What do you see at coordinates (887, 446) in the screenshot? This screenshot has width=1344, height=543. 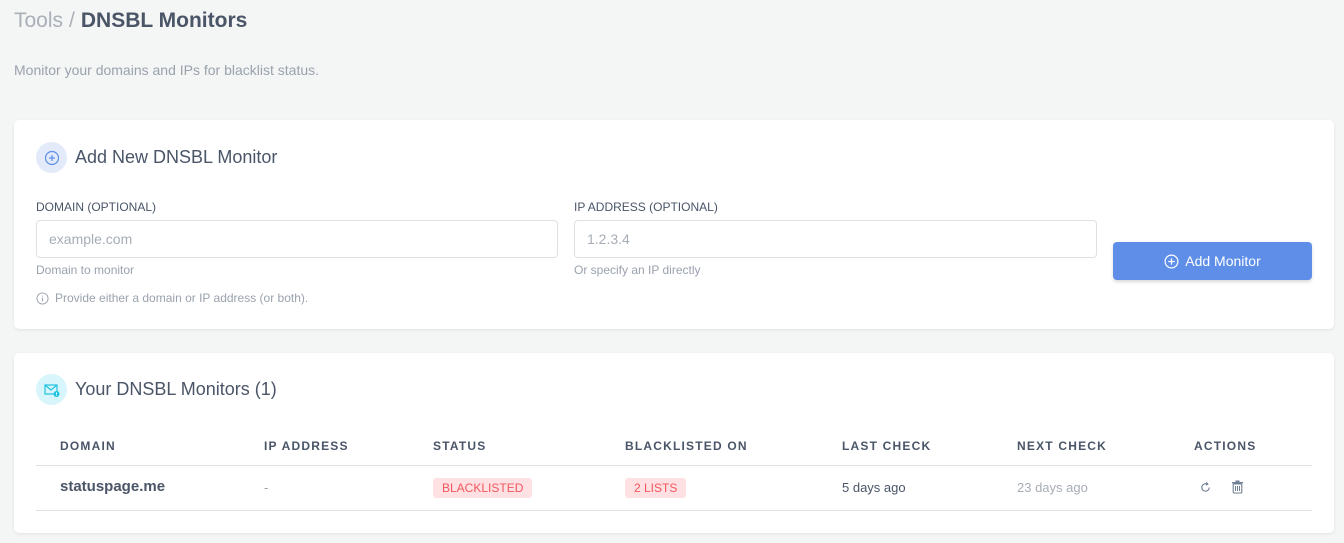 I see `column-header-last-check: LAST CHECK` at bounding box center [887, 446].